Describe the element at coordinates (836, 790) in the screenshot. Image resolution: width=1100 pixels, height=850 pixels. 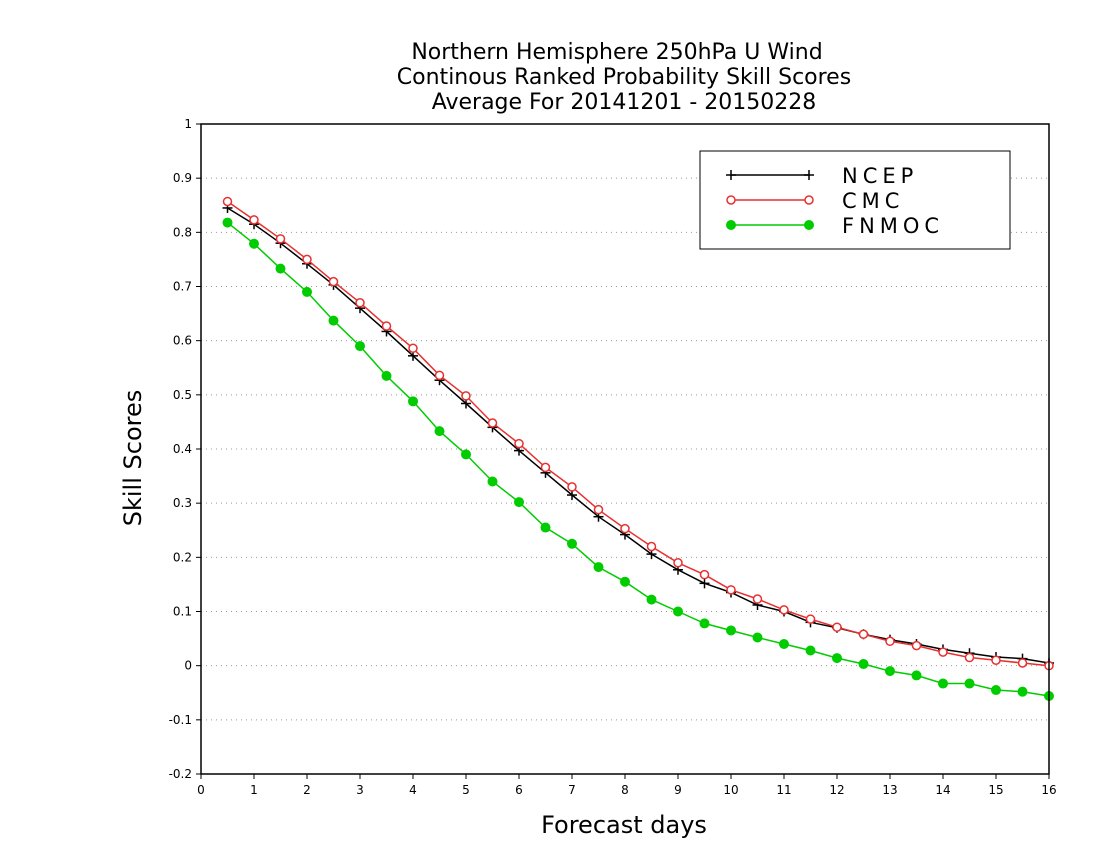
I see `x-tick-label: 12` at that location.